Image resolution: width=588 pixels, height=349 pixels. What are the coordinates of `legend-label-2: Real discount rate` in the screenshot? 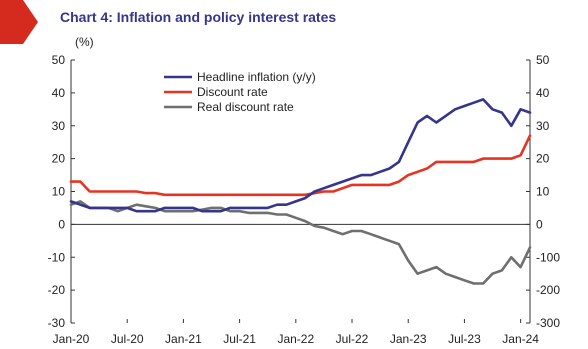 It's located at (245, 107).